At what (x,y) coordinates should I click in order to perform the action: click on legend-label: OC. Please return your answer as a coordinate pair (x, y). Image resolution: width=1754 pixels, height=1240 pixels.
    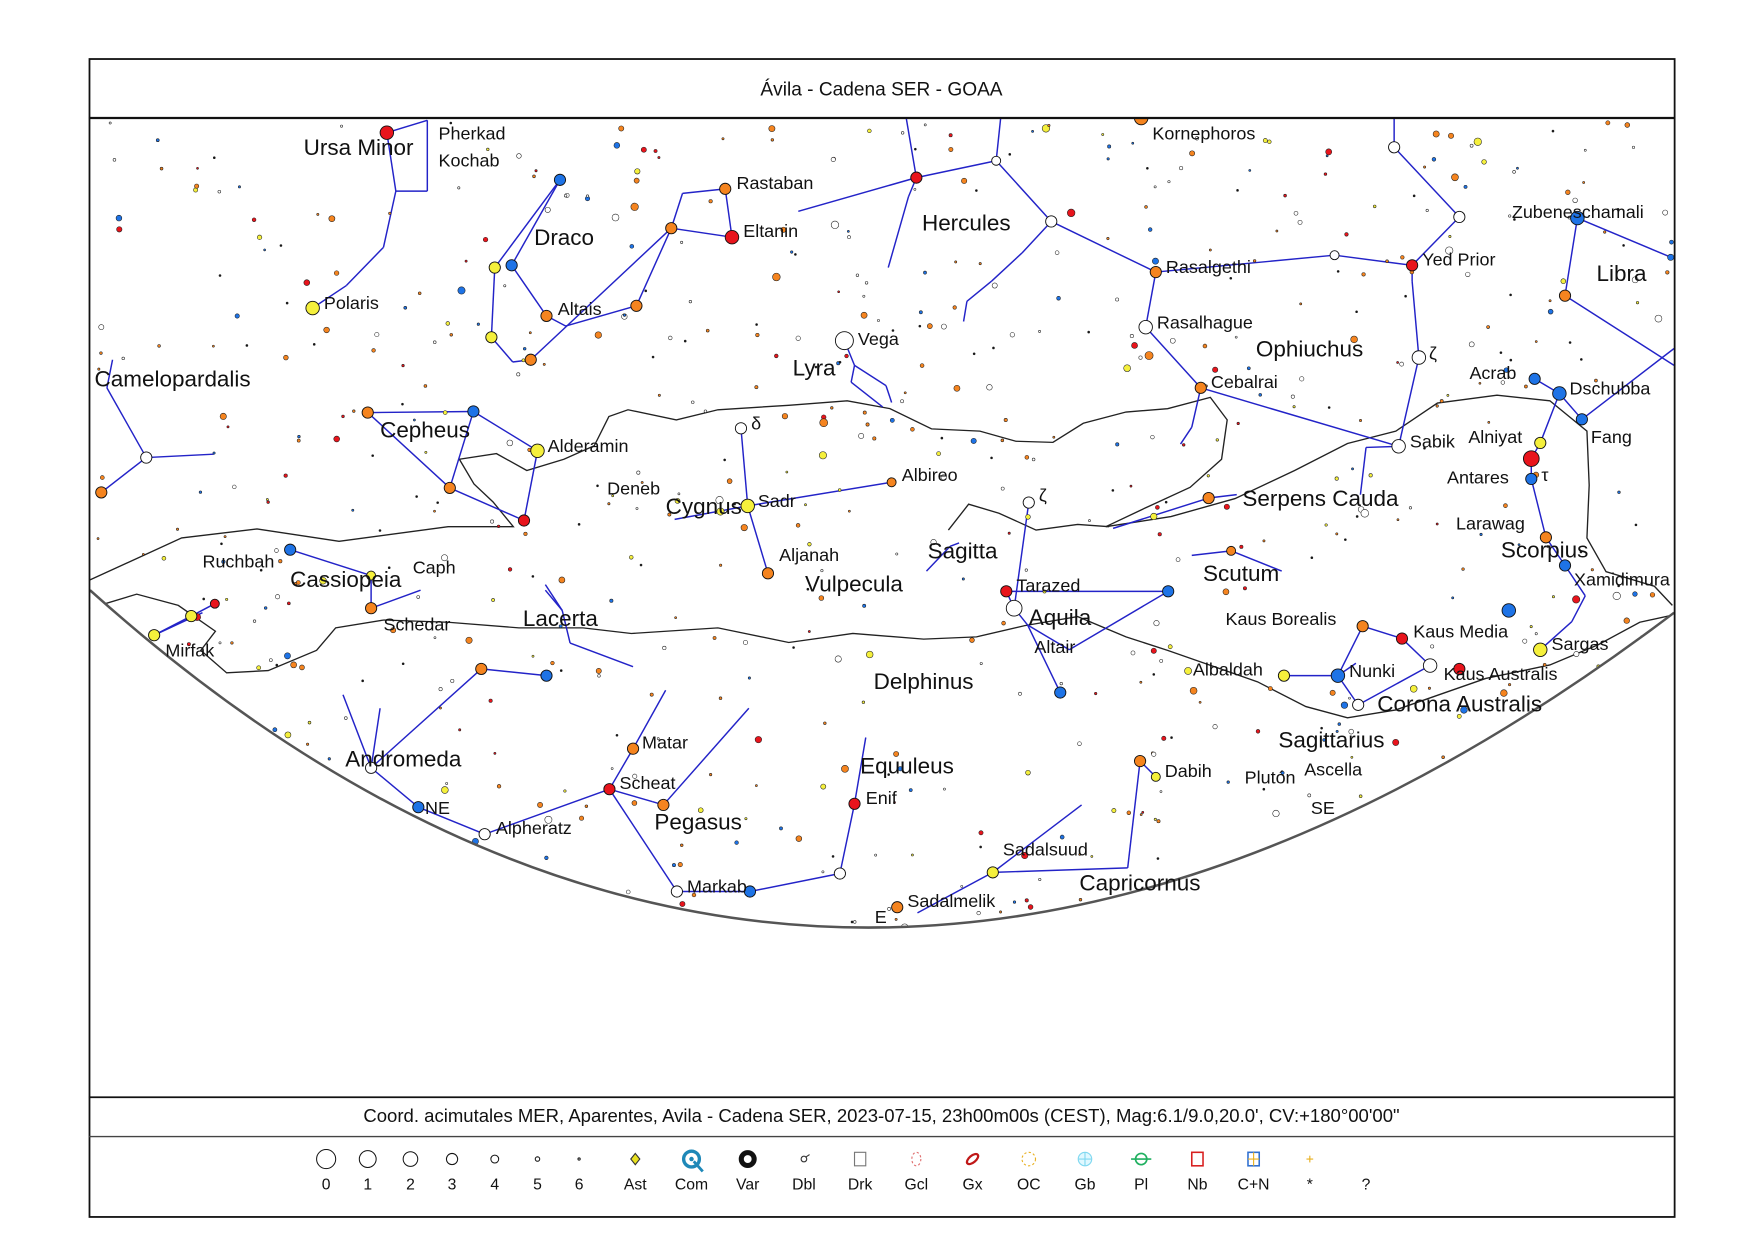
    Looking at the image, I should click on (1029, 1184).